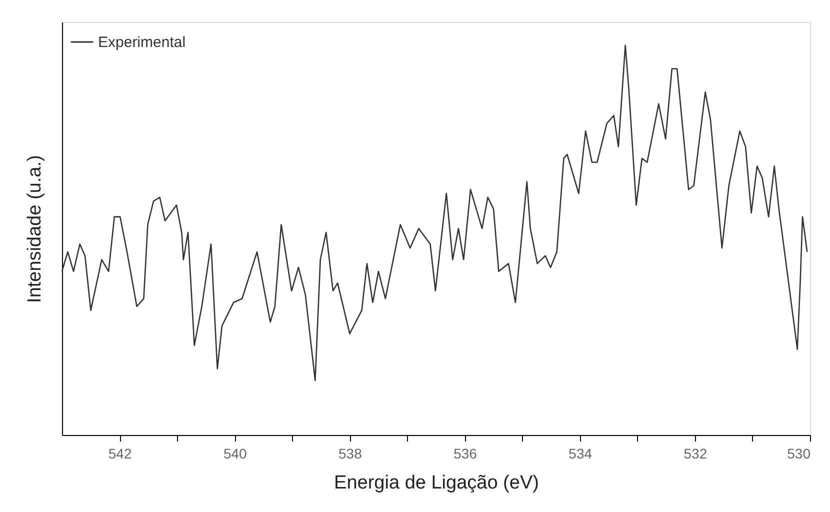 The image size is (830, 512). What do you see at coordinates (35, 229) in the screenshot?
I see `y-axis-title: Intensidade (u.a.)` at bounding box center [35, 229].